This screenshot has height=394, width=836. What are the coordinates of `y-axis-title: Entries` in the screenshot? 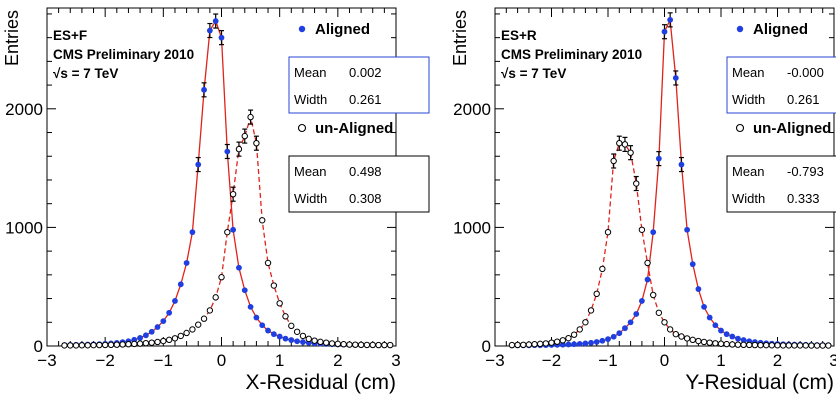 It's located at (12, 38).